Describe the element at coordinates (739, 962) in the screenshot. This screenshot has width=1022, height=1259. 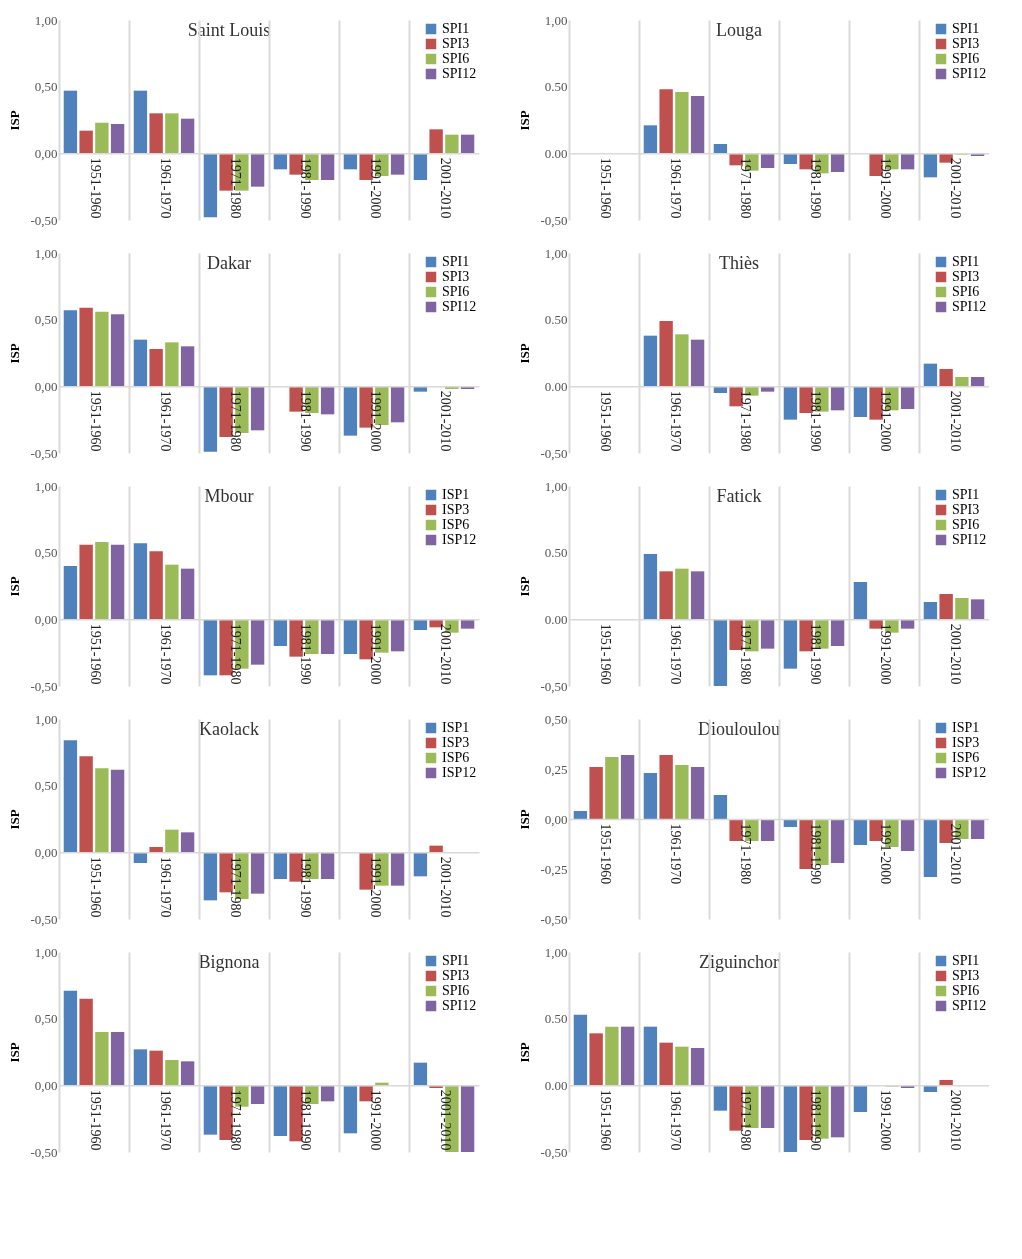
I see `chart-title: Ziguinchor` at that location.